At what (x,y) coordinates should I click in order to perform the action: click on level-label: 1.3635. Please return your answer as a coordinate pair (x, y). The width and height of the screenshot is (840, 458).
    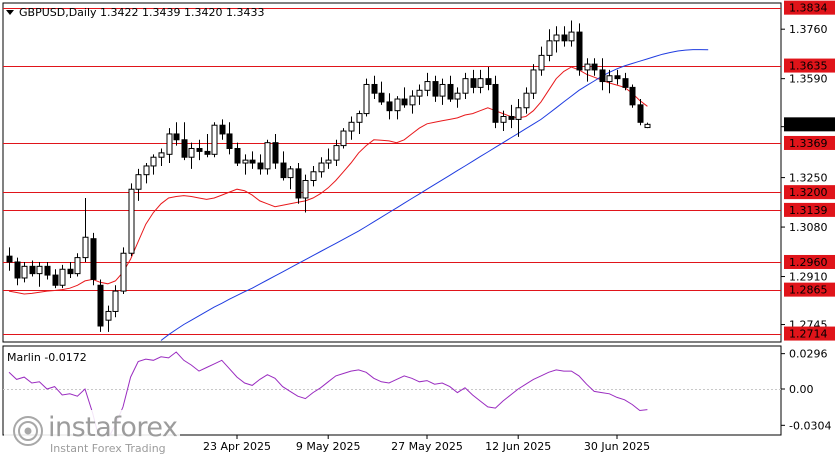
    Looking at the image, I should click on (808, 66).